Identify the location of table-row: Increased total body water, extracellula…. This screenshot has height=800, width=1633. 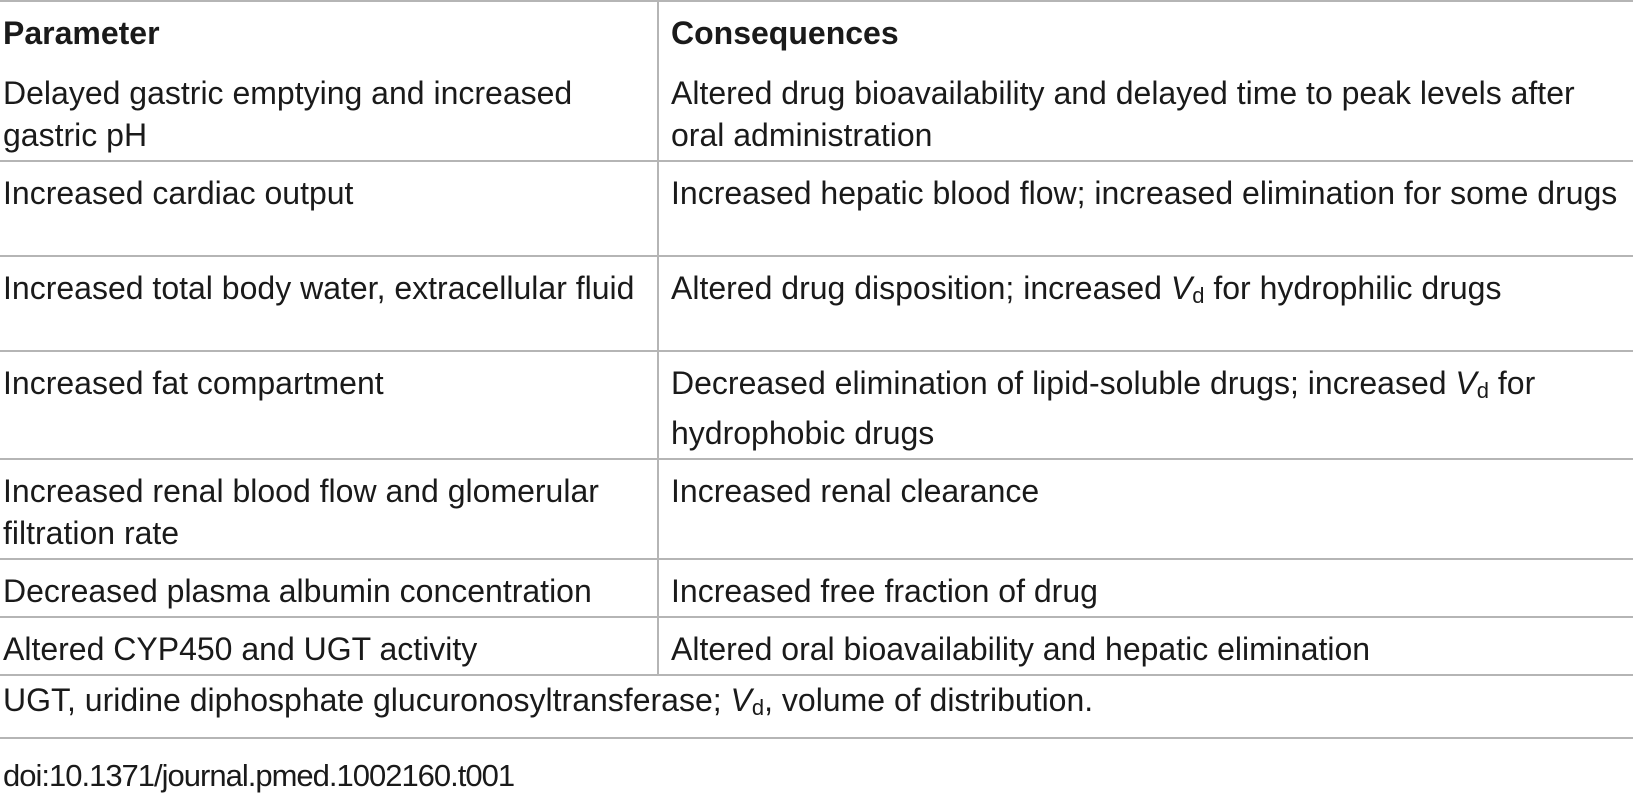
(816, 303).